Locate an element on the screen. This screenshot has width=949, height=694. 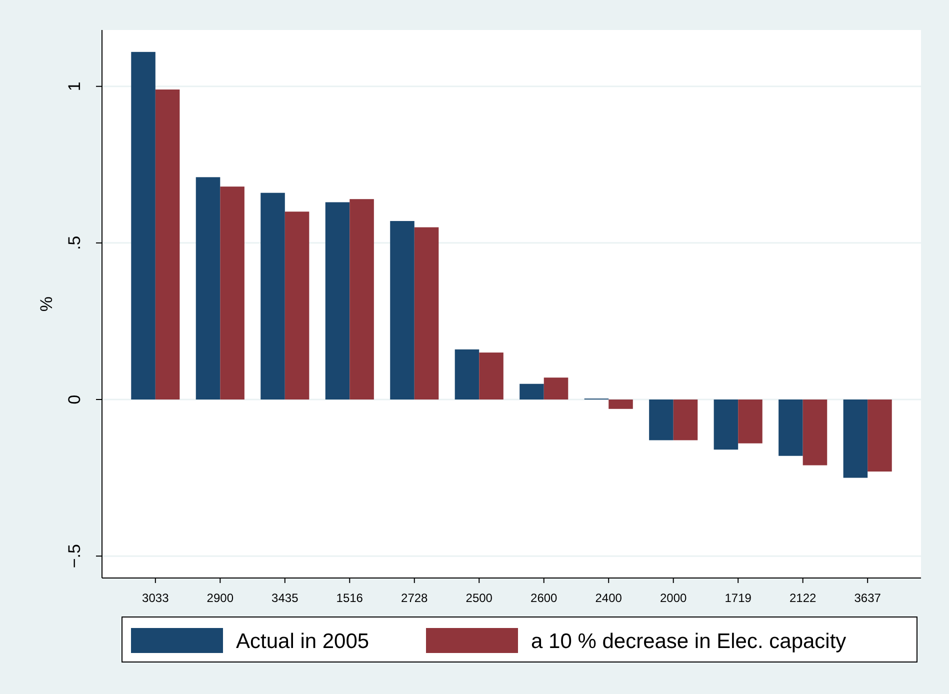
x-tick-label: 1719 is located at coordinates (738, 598).